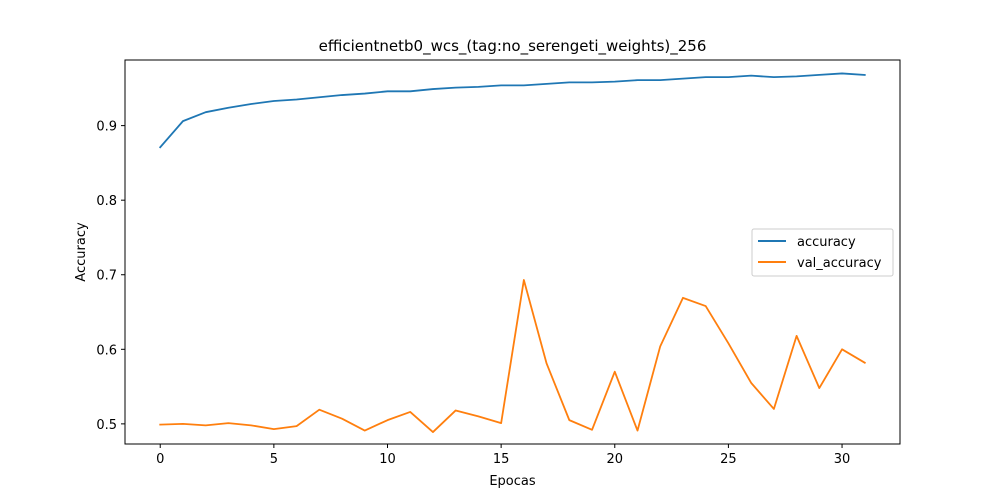  I want to click on y-tick-label: 0.7, so click(106, 276).